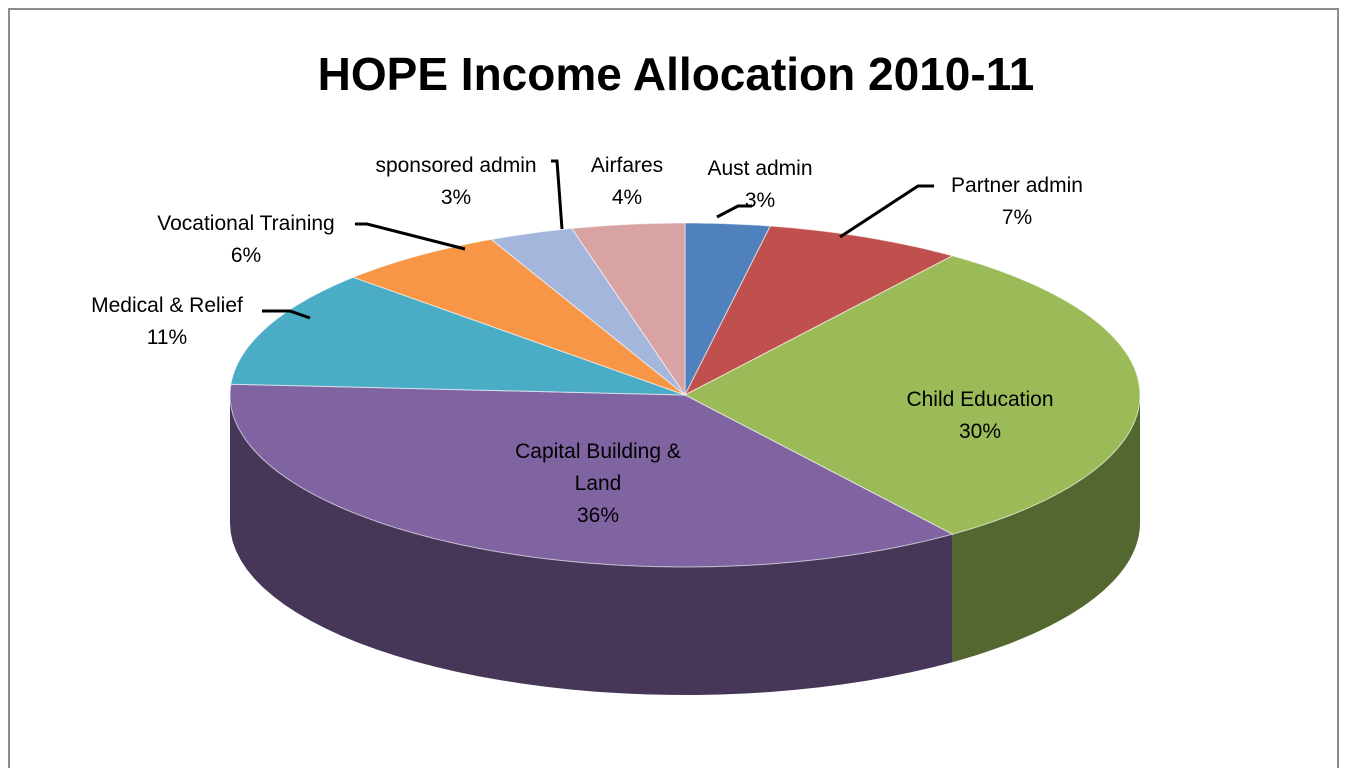 The height and width of the screenshot is (769, 1349). Describe the element at coordinates (759, 184) in the screenshot. I see `data-label-aust-admin: Aust admin 3%` at that location.